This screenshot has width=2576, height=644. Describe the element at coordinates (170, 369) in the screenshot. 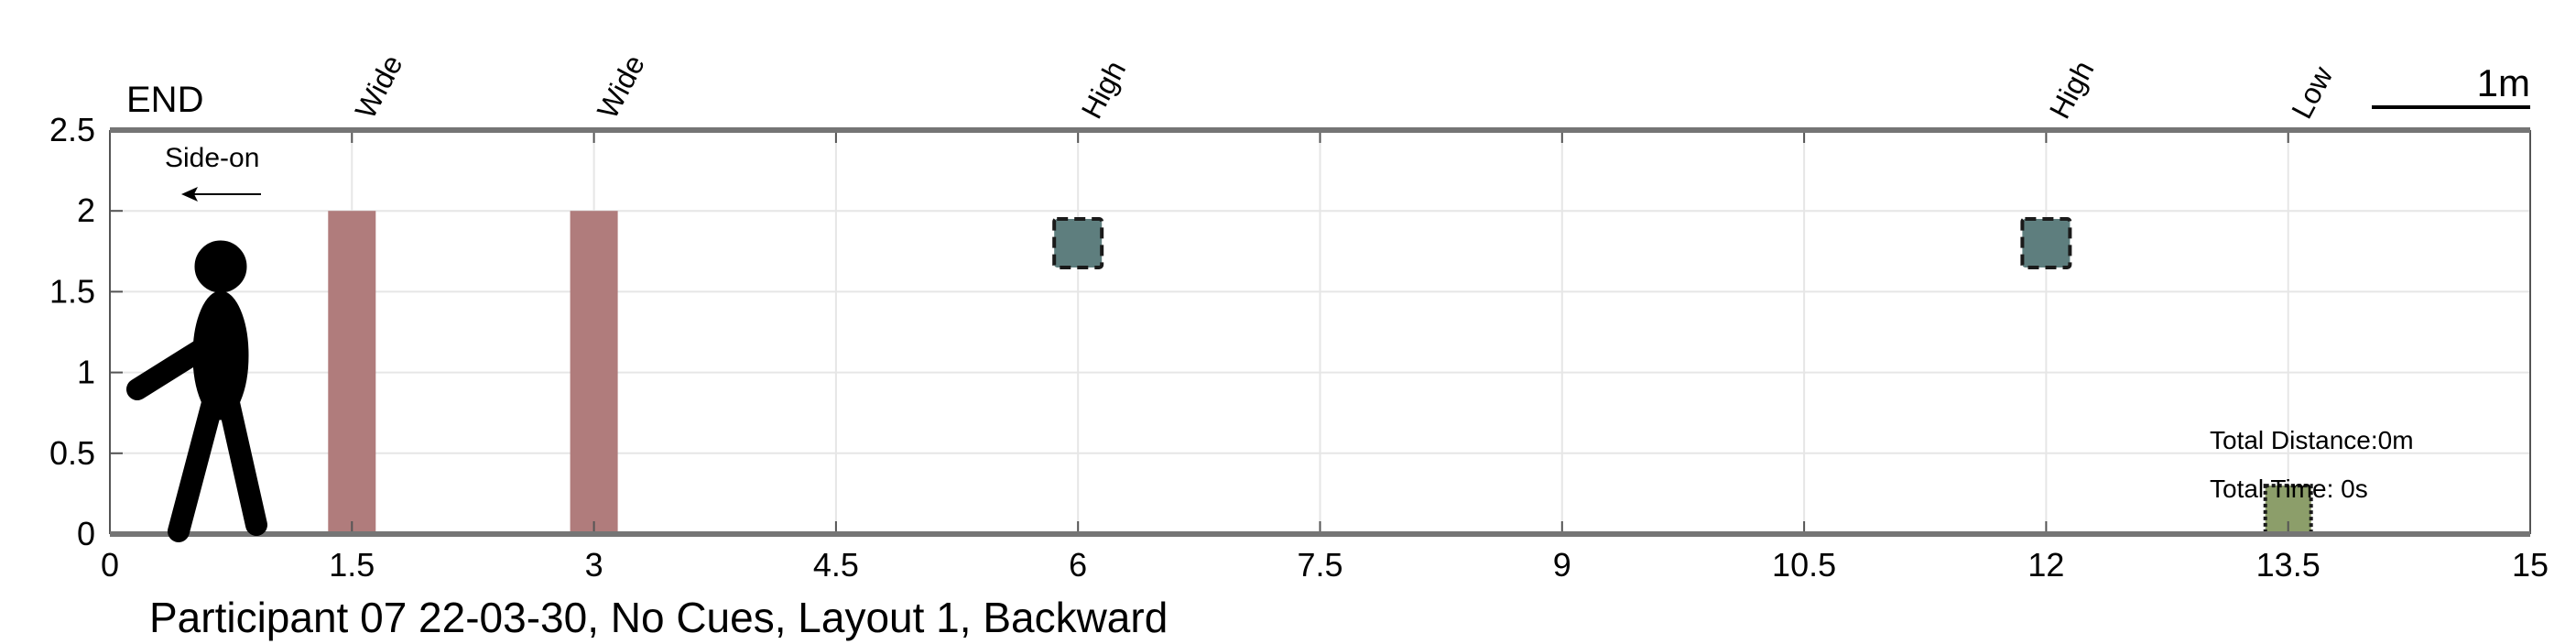

I see `person-arm` at that location.